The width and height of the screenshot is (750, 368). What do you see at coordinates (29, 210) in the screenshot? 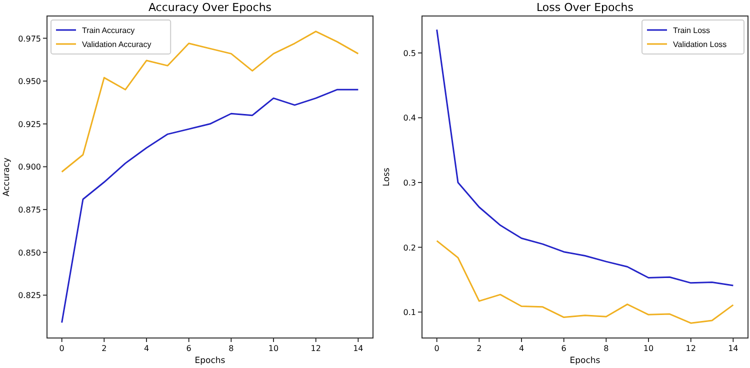
I see `y-tick-label: 0.875` at bounding box center [29, 210].